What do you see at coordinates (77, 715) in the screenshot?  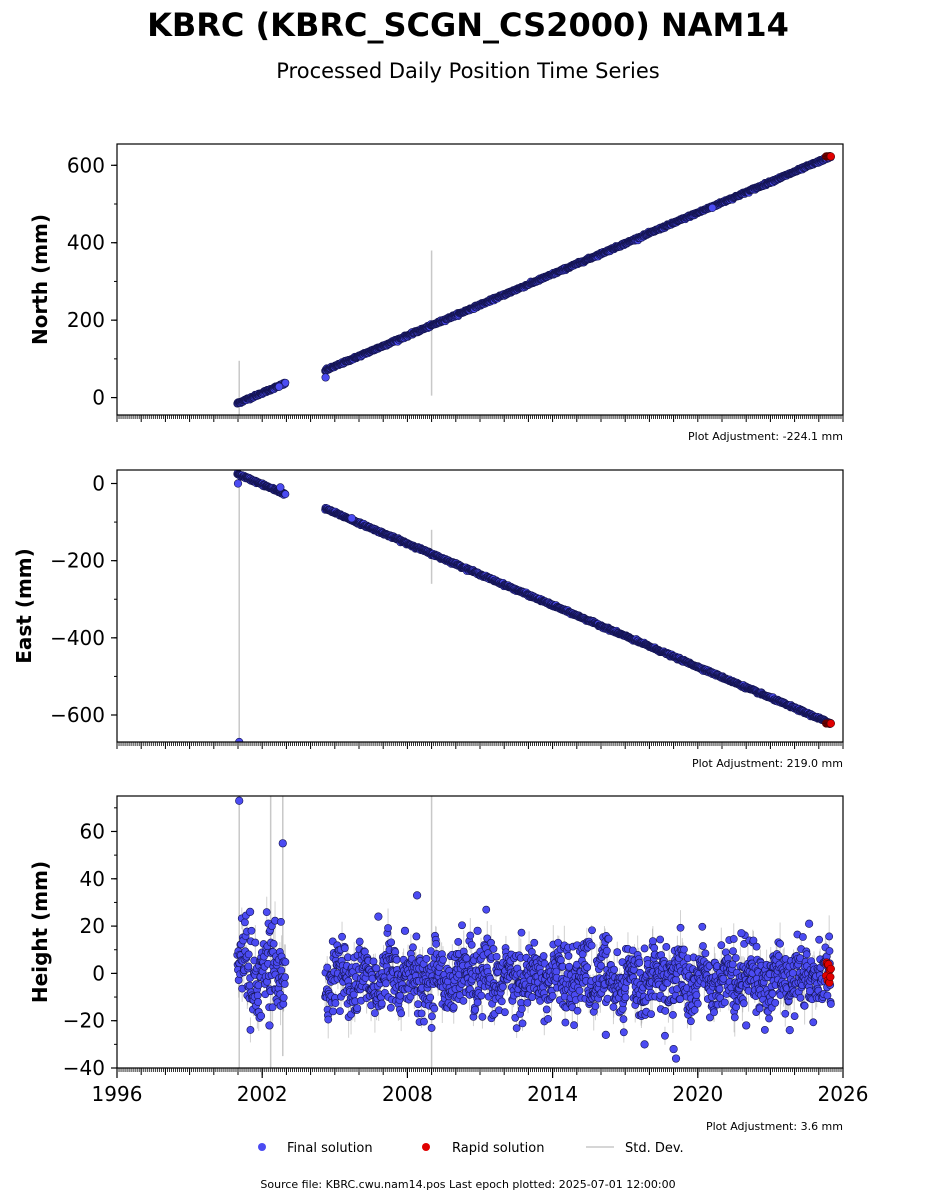 I see `y-tick-label: −600` at bounding box center [77, 715].